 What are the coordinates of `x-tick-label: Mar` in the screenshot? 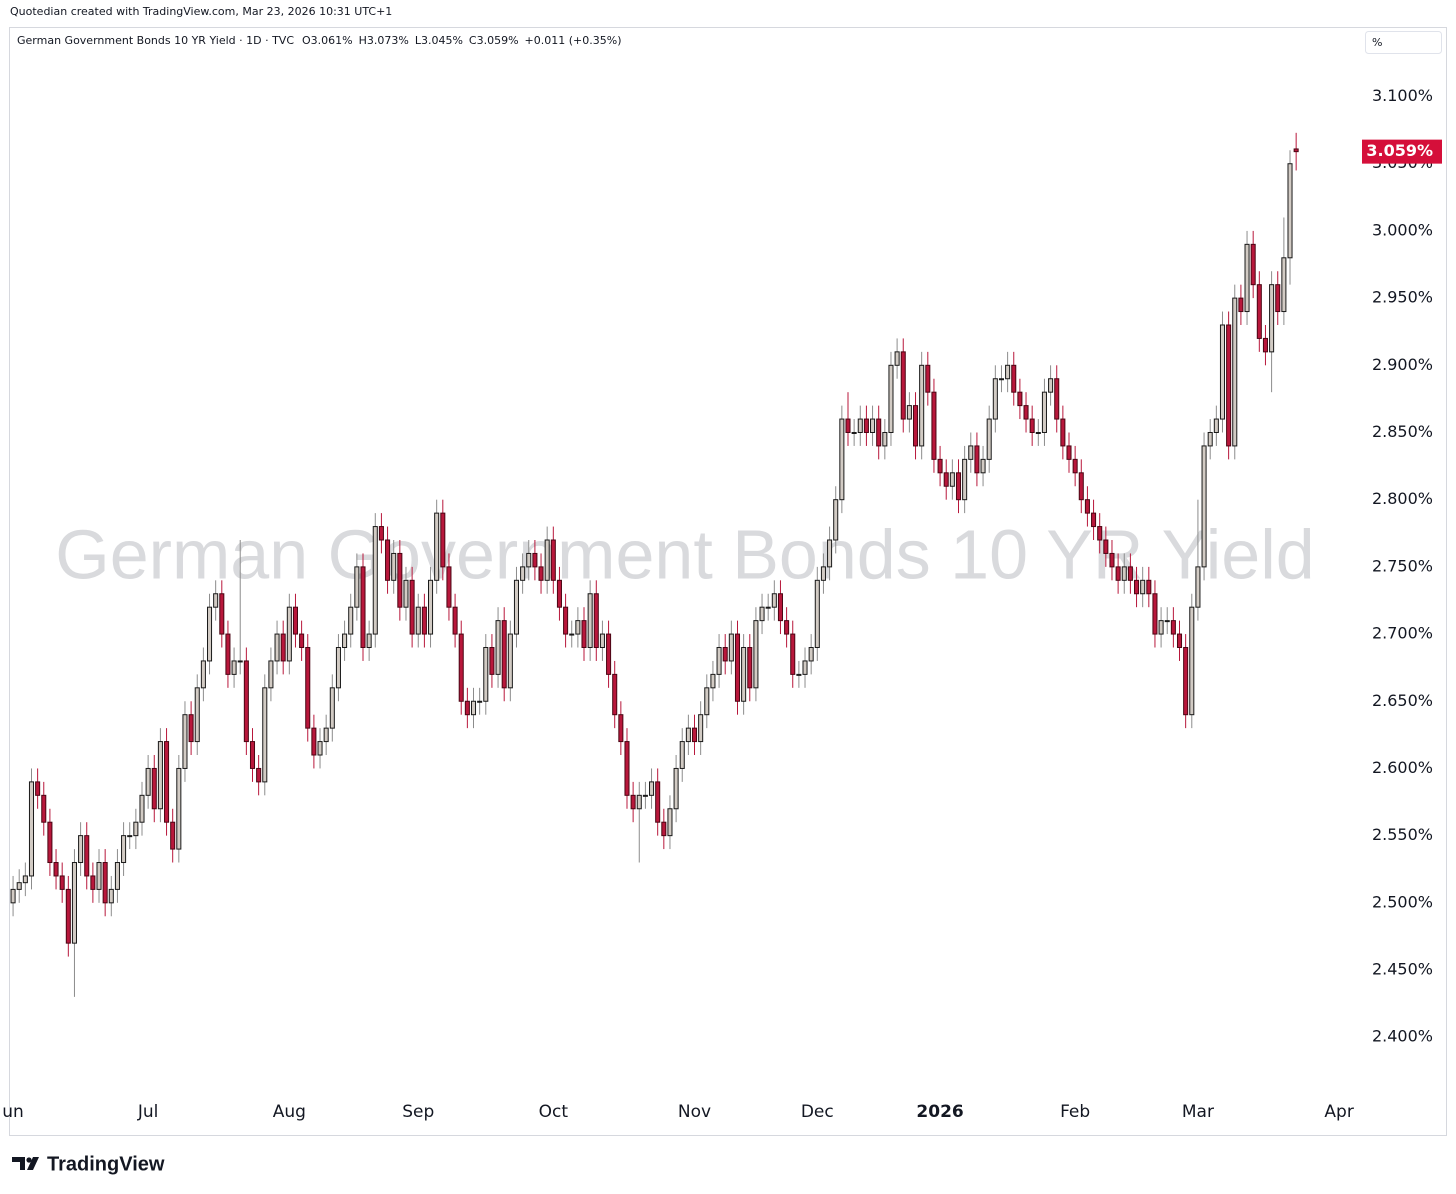 It's located at (1198, 1112).